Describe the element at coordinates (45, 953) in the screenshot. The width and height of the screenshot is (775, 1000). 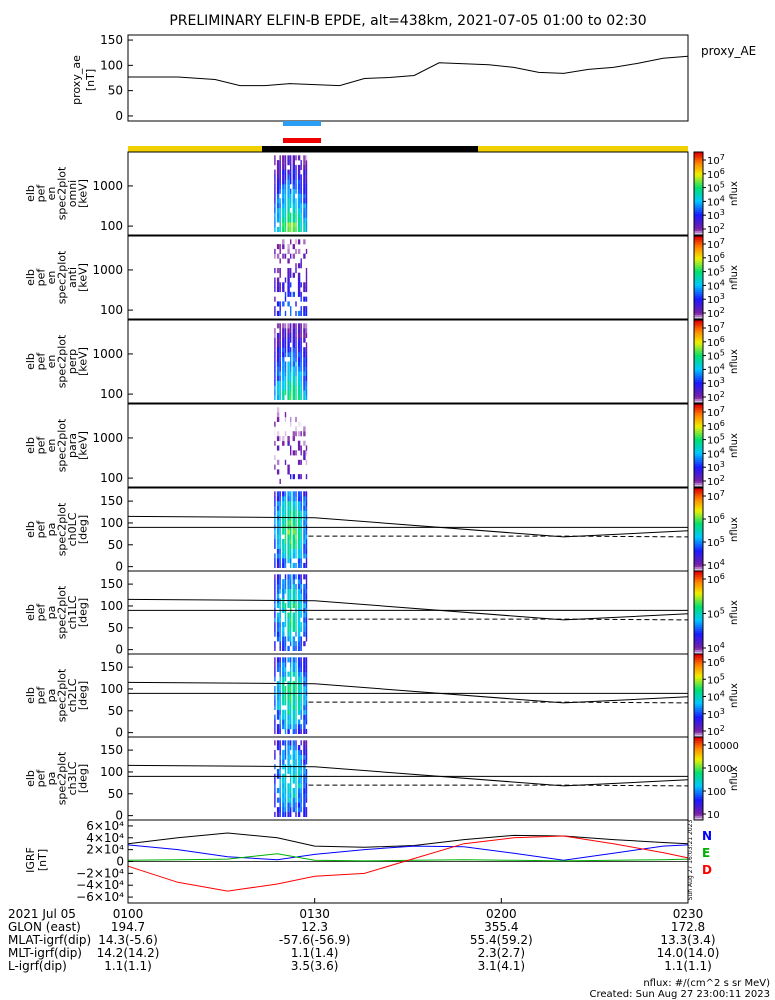
I see `footer-row-label: MLT-igrf(dip)` at that location.